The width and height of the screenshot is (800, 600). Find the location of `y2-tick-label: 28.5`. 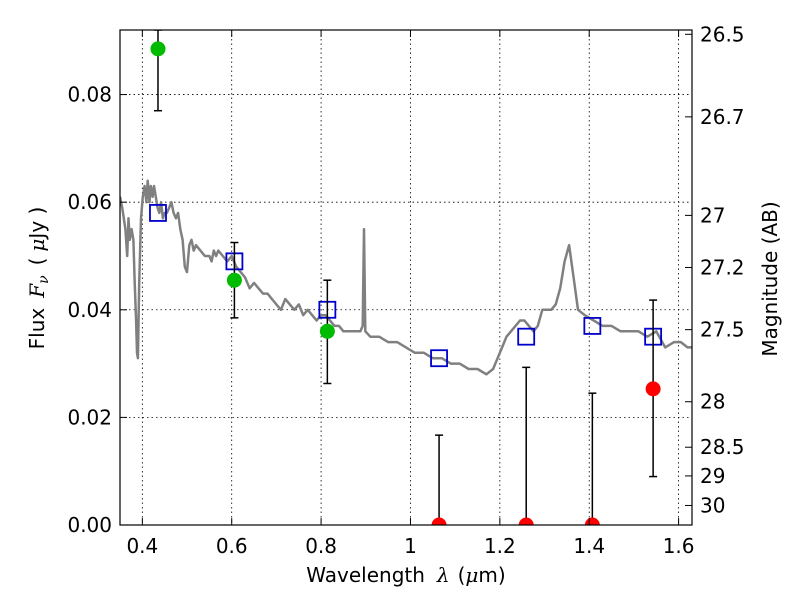

y2-tick-label: 28.5 is located at coordinates (722, 447).